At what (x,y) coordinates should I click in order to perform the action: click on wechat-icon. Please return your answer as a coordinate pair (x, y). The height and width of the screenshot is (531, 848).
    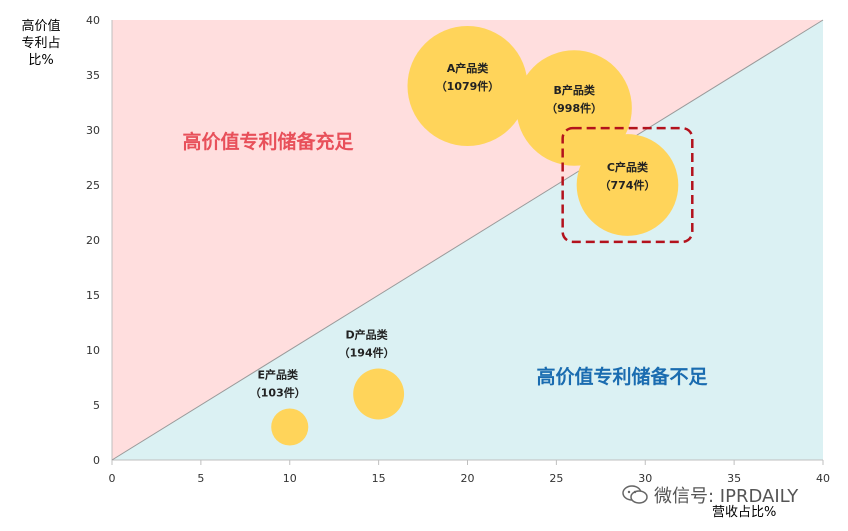
    Looking at the image, I should click on (635, 494).